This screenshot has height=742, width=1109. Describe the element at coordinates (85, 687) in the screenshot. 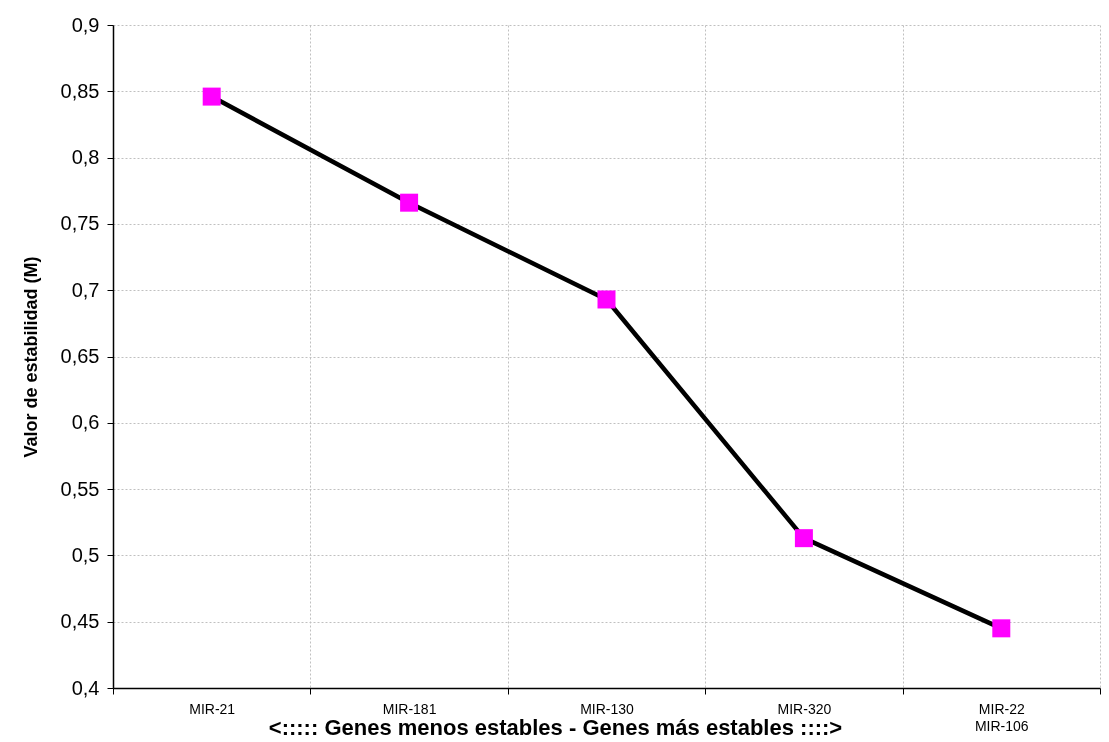

I see `y-tick-label: 0,4` at that location.